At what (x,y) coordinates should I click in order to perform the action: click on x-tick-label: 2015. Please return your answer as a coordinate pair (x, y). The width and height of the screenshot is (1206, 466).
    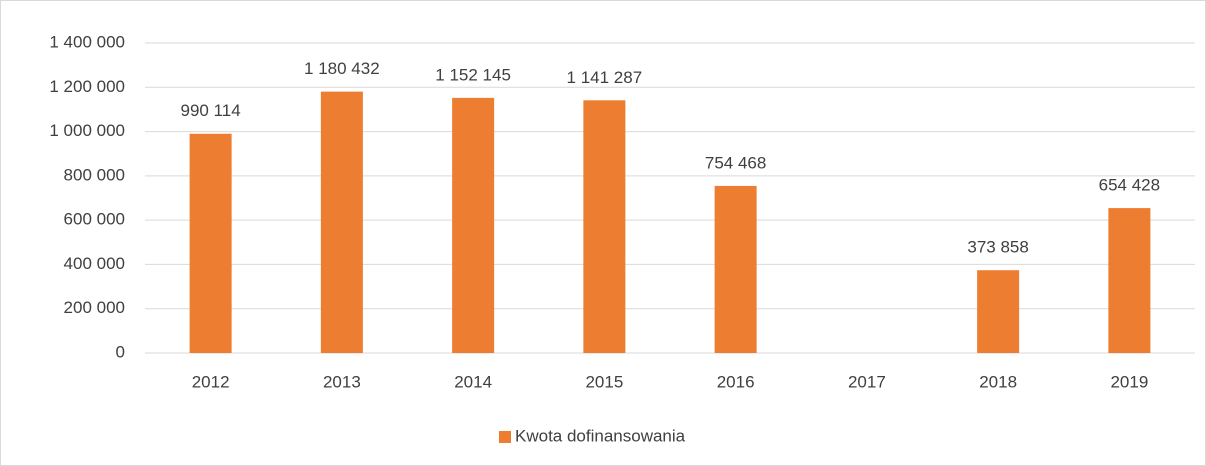
    Looking at the image, I should click on (604, 381).